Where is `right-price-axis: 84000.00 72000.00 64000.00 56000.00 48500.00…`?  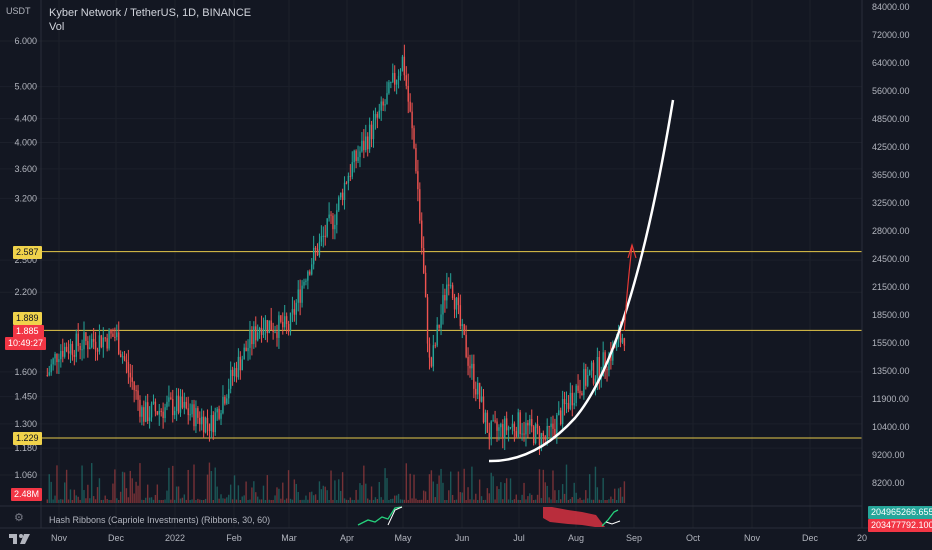 right-price-axis: 84000.00 72000.00 64000.00 56000.00 48500.00… is located at coordinates (885, 264).